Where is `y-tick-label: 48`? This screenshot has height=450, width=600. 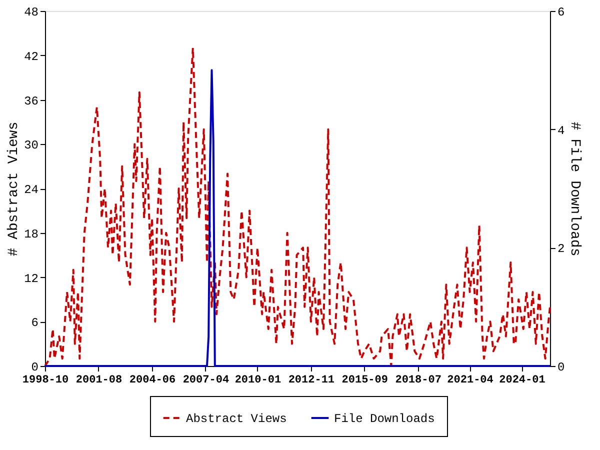
y-tick-label: 48 is located at coordinates (31, 13).